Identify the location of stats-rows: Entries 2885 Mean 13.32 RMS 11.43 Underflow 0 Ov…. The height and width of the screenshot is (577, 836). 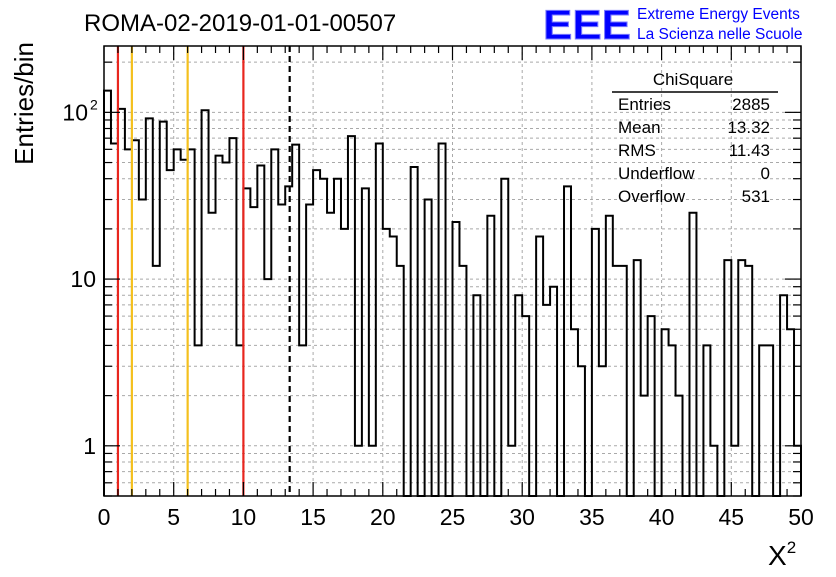
(694, 150).